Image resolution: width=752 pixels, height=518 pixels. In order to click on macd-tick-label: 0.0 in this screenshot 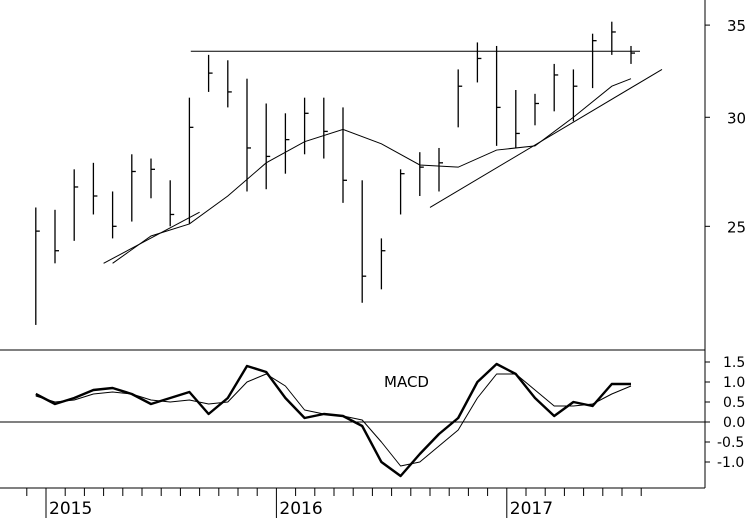, I will do `click(734, 423)`.